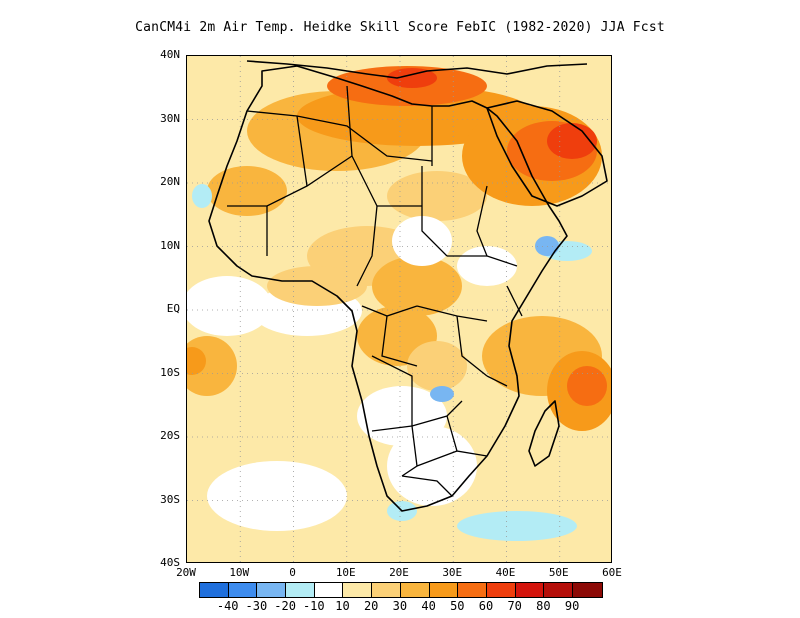 The width and height of the screenshot is (800, 618). I want to click on y-tick-label: 10S, so click(170, 372).